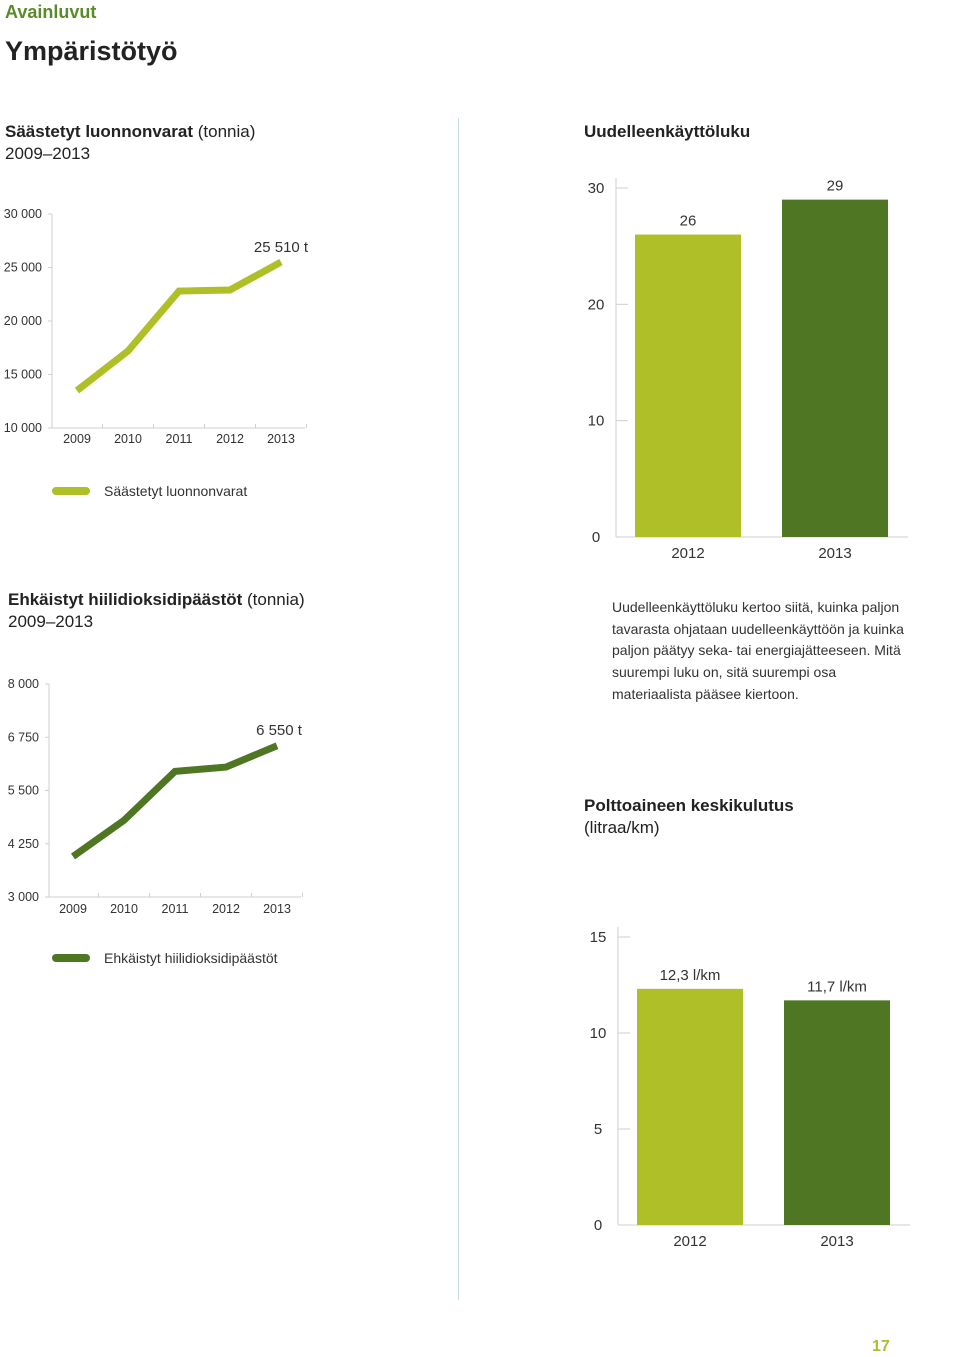 The width and height of the screenshot is (960, 1357). I want to click on reuse-data-label-2012: 26, so click(688, 221).